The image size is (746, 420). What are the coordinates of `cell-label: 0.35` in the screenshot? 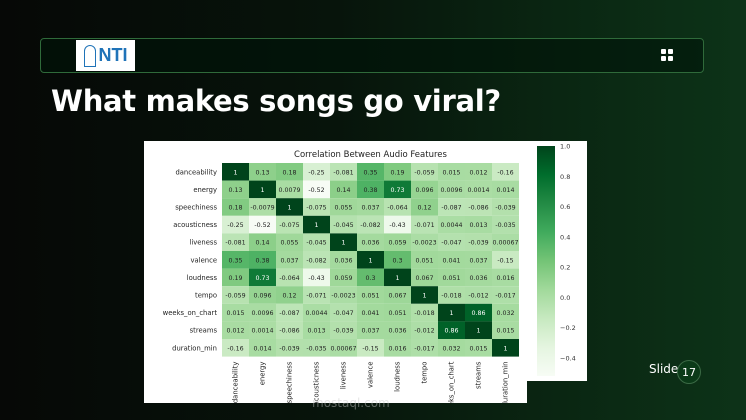 It's located at (235, 260).